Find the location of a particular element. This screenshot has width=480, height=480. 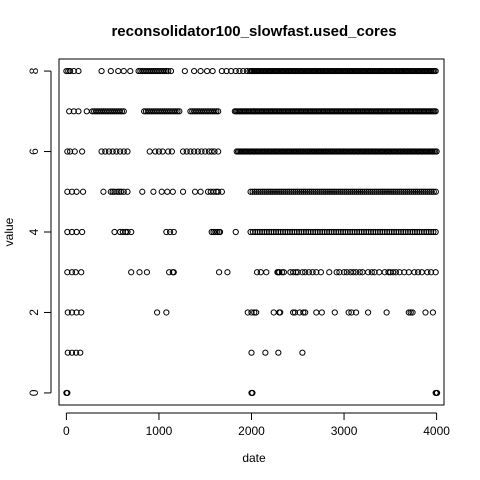

y-tick-label: 0 is located at coordinates (34, 392).